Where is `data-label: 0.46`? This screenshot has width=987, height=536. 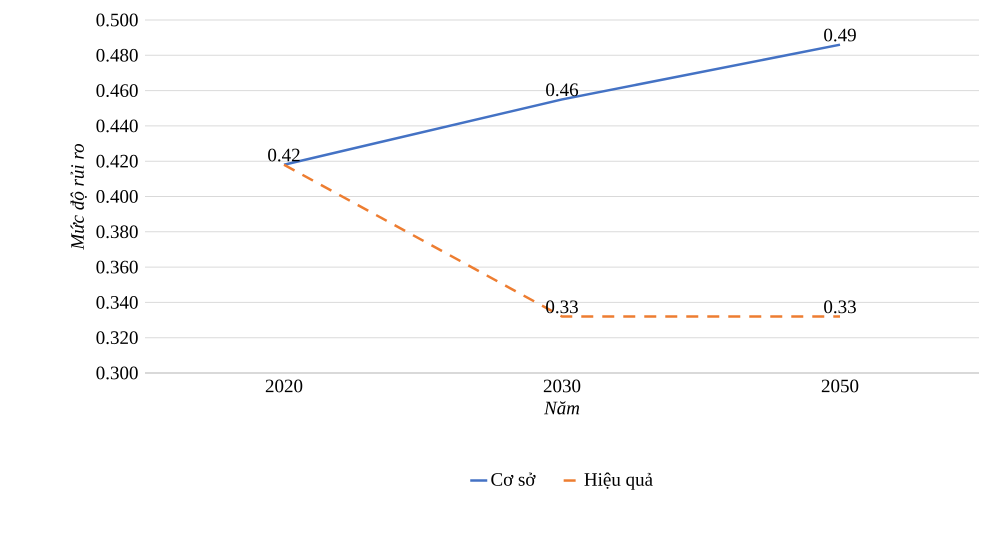 data-label: 0.46 is located at coordinates (562, 89).